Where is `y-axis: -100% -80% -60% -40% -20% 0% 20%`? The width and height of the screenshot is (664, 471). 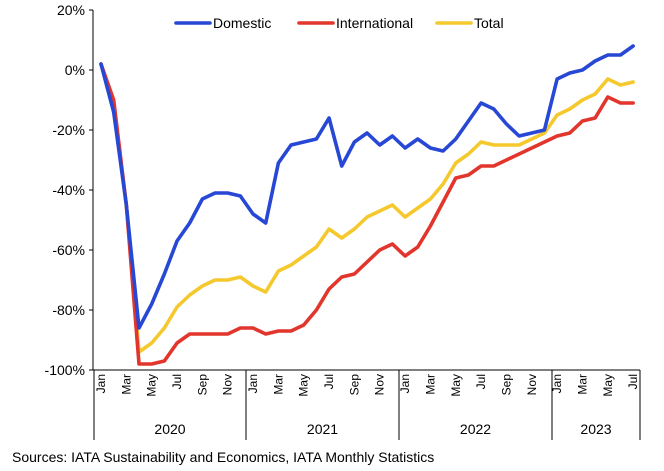
y-axis: -100% -80% -60% -40% -20% 0% 20% is located at coordinates (69, 190).